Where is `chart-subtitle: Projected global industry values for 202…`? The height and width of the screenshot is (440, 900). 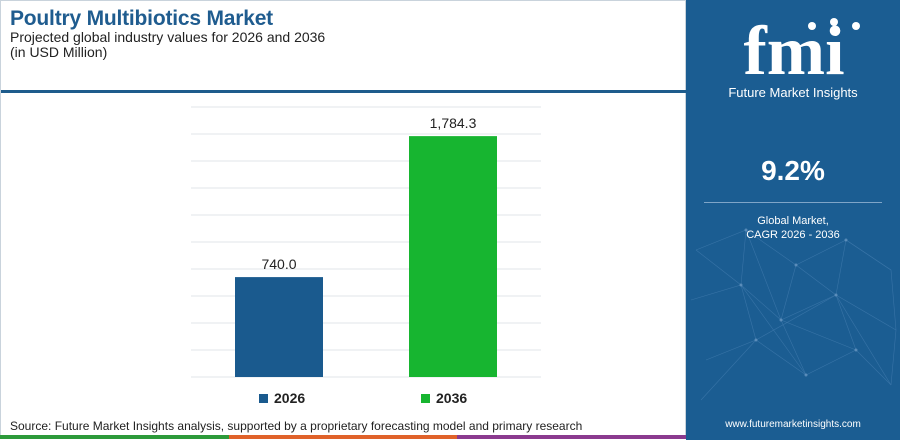 chart-subtitle: Projected global industry values for 202… is located at coordinates (168, 37).